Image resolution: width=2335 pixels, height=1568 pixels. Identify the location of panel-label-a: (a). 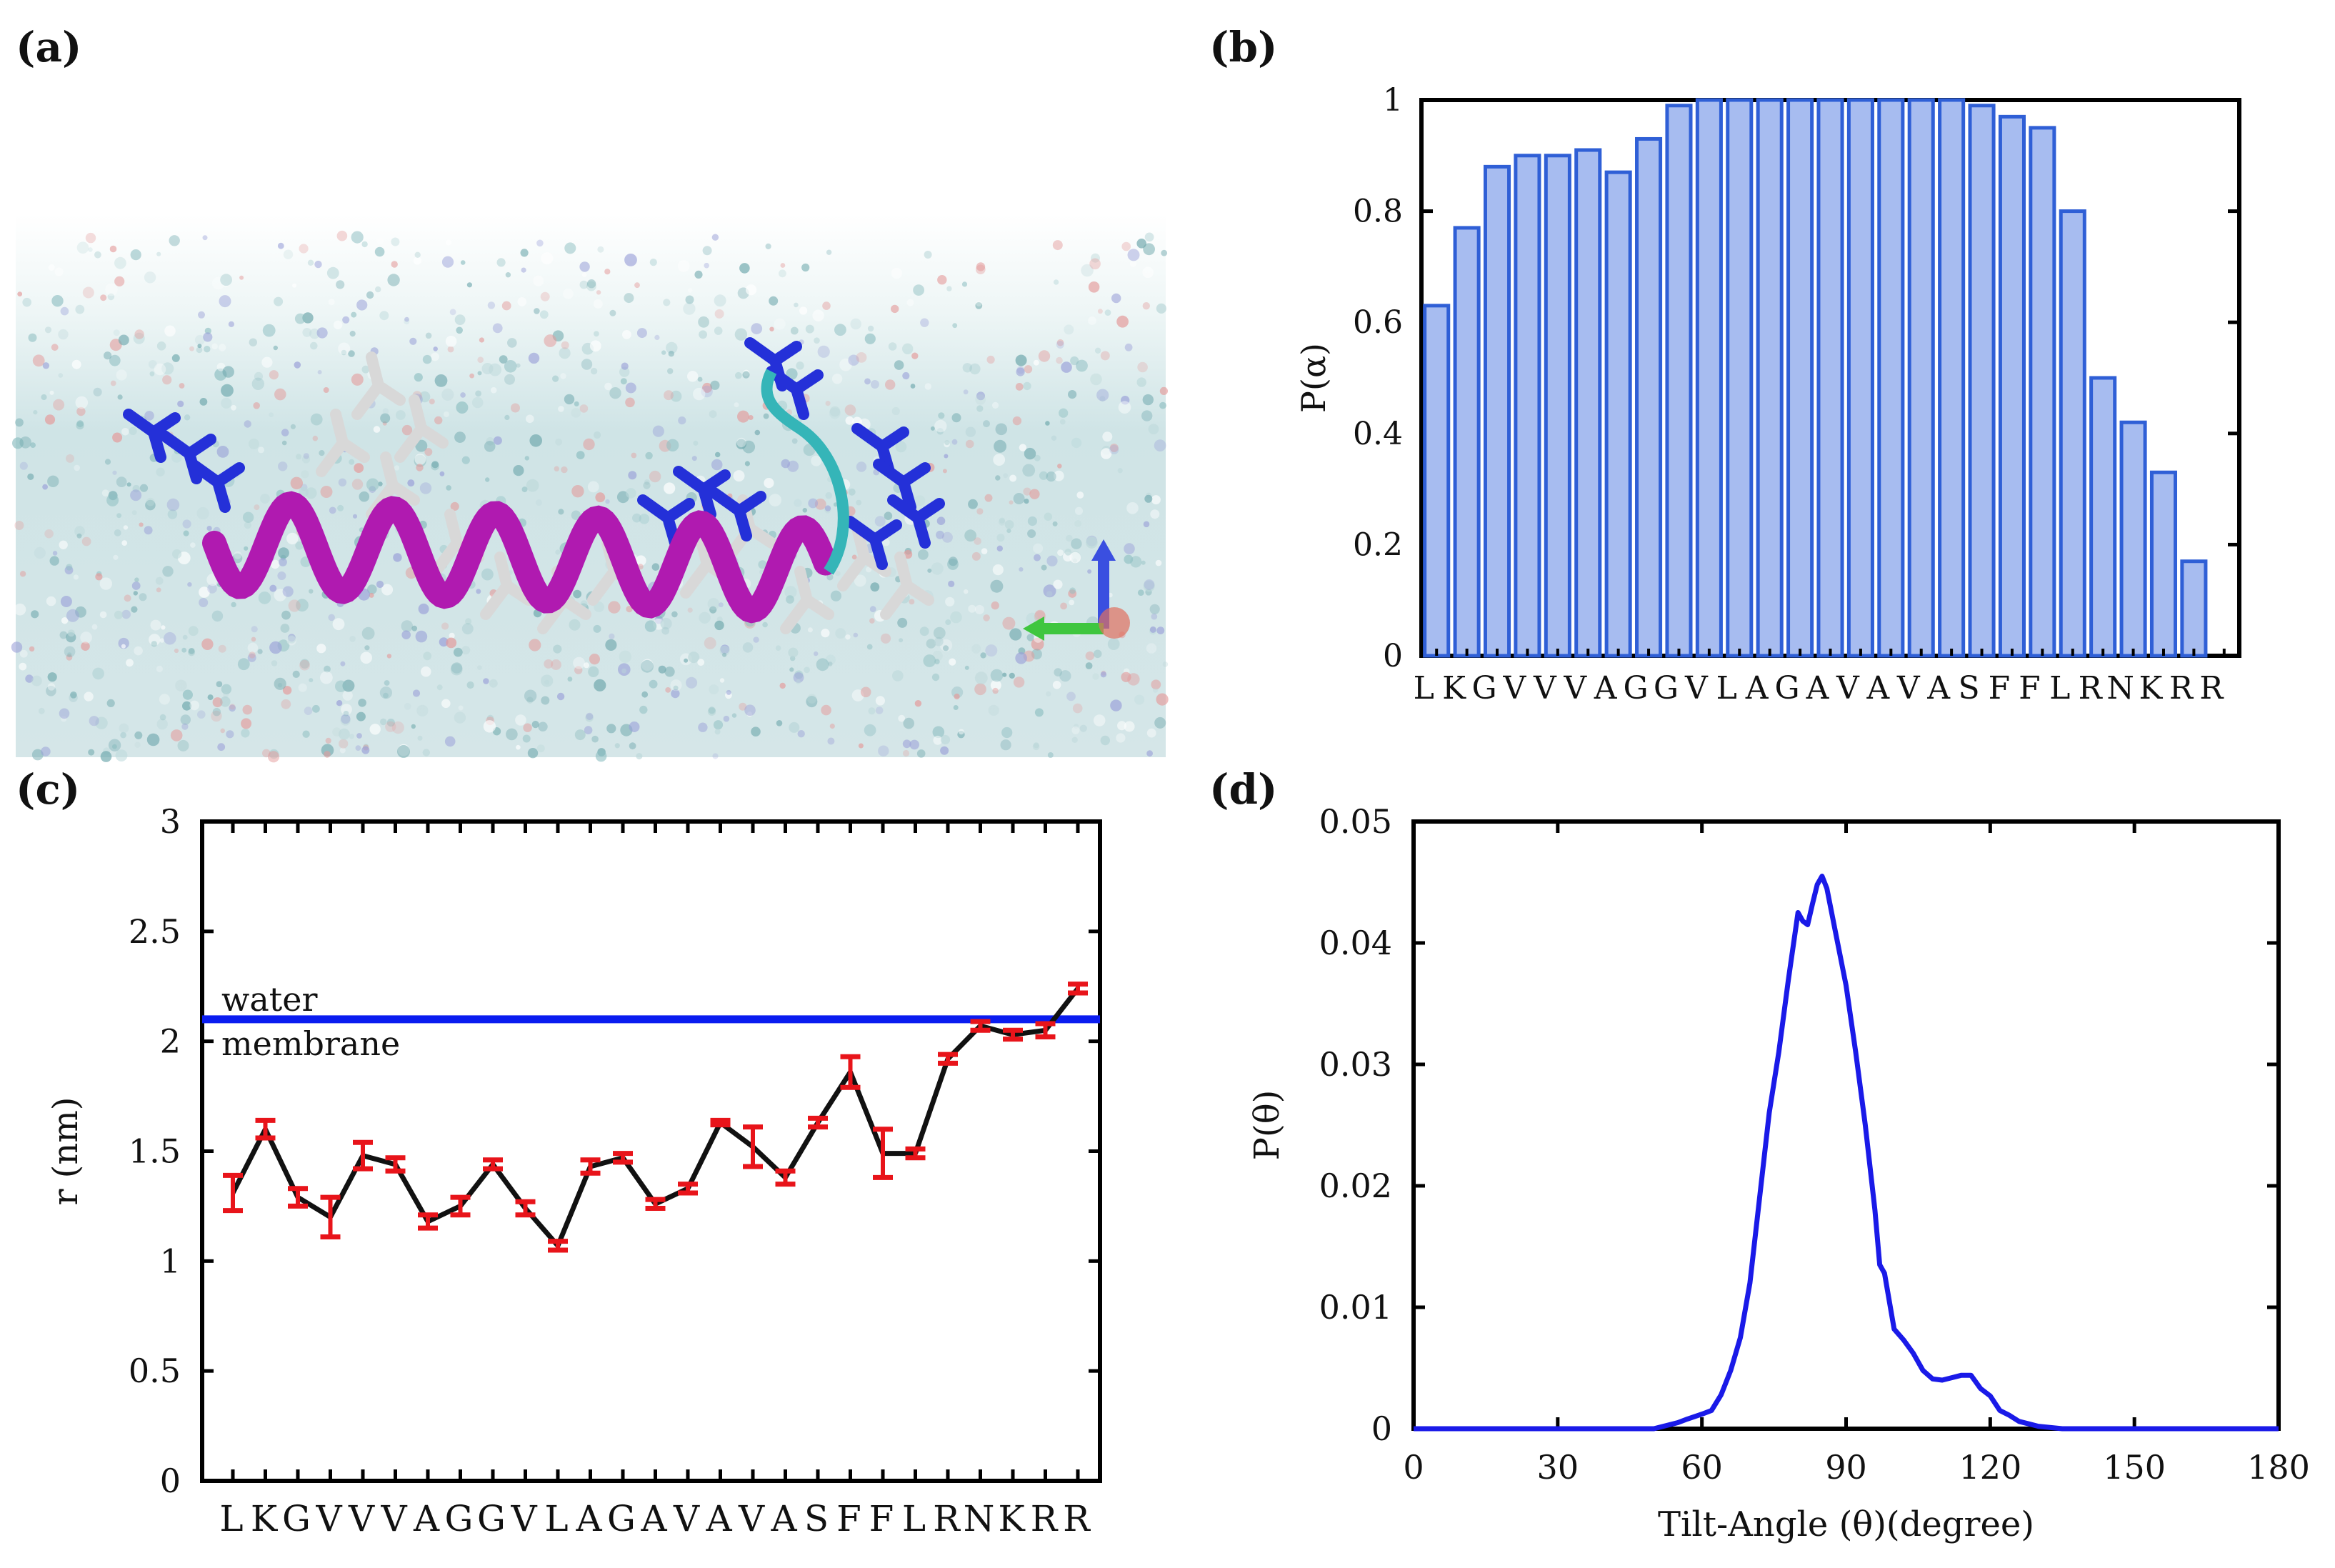
(48, 47).